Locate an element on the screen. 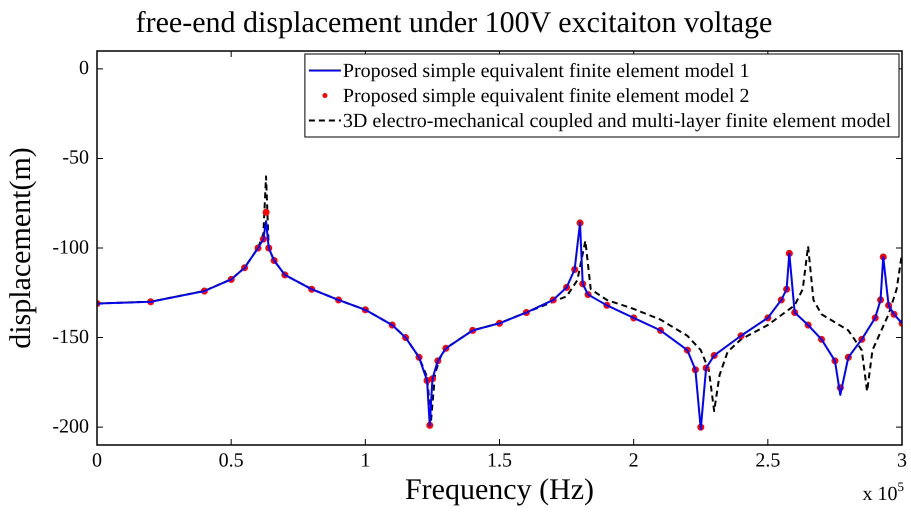  x-tick-label: 1 is located at coordinates (365, 460).